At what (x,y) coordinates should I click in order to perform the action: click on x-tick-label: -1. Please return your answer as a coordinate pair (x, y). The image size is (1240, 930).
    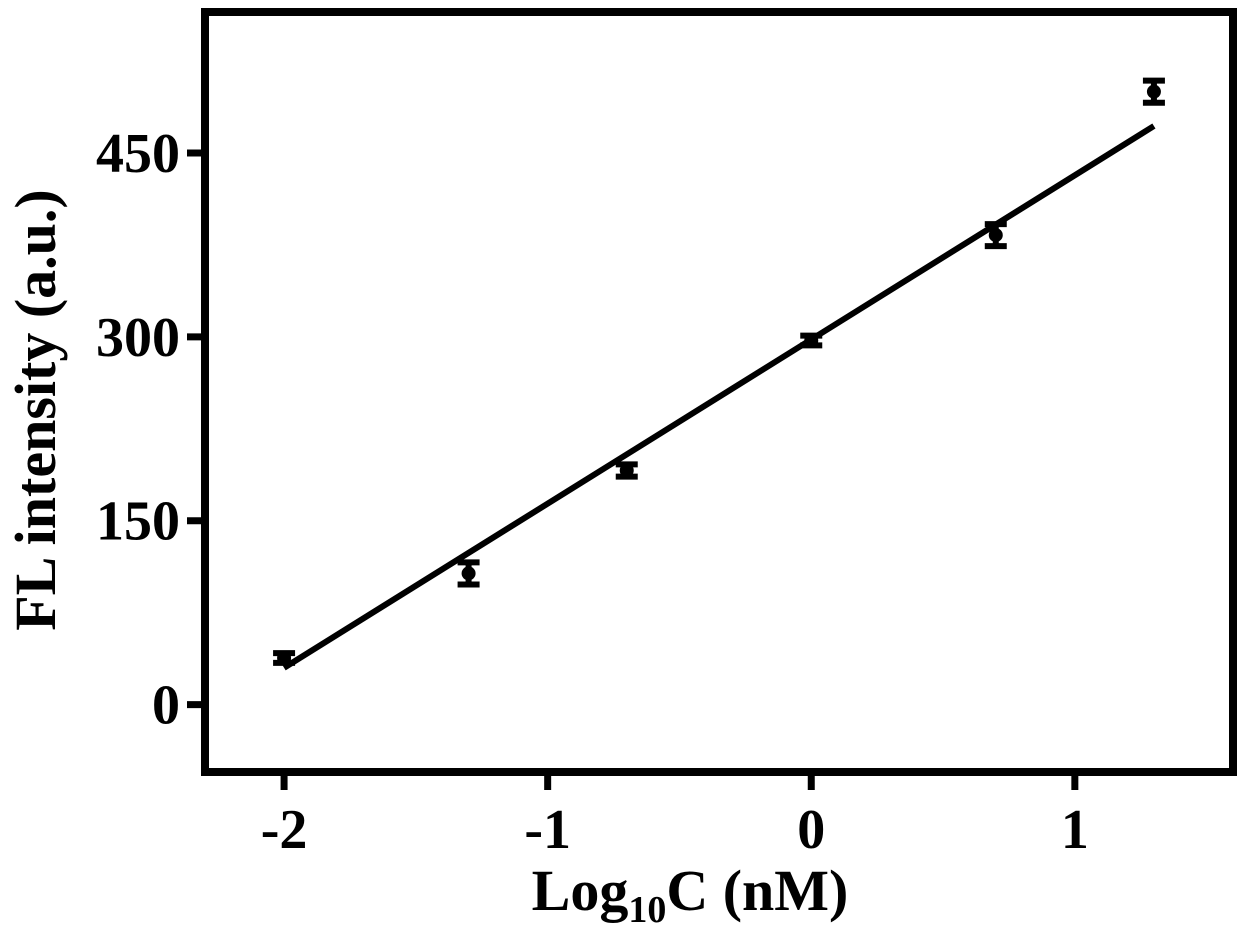
    Looking at the image, I should click on (547, 830).